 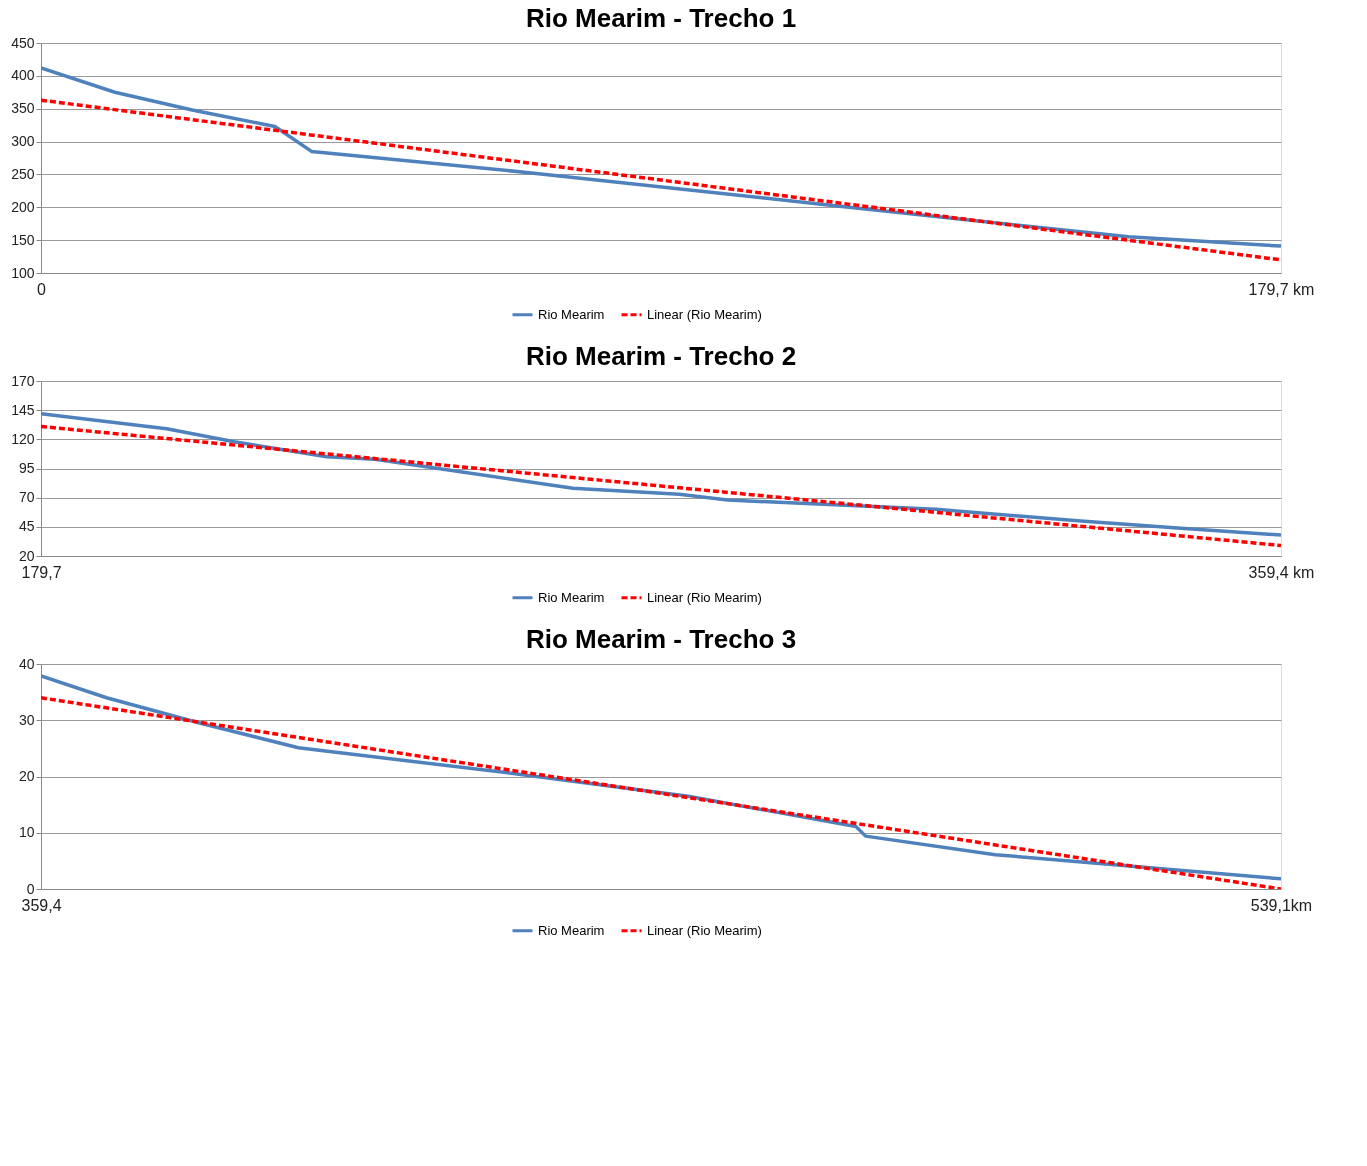 What do you see at coordinates (26, 663) in the screenshot?
I see `y-tick-label: 40` at bounding box center [26, 663].